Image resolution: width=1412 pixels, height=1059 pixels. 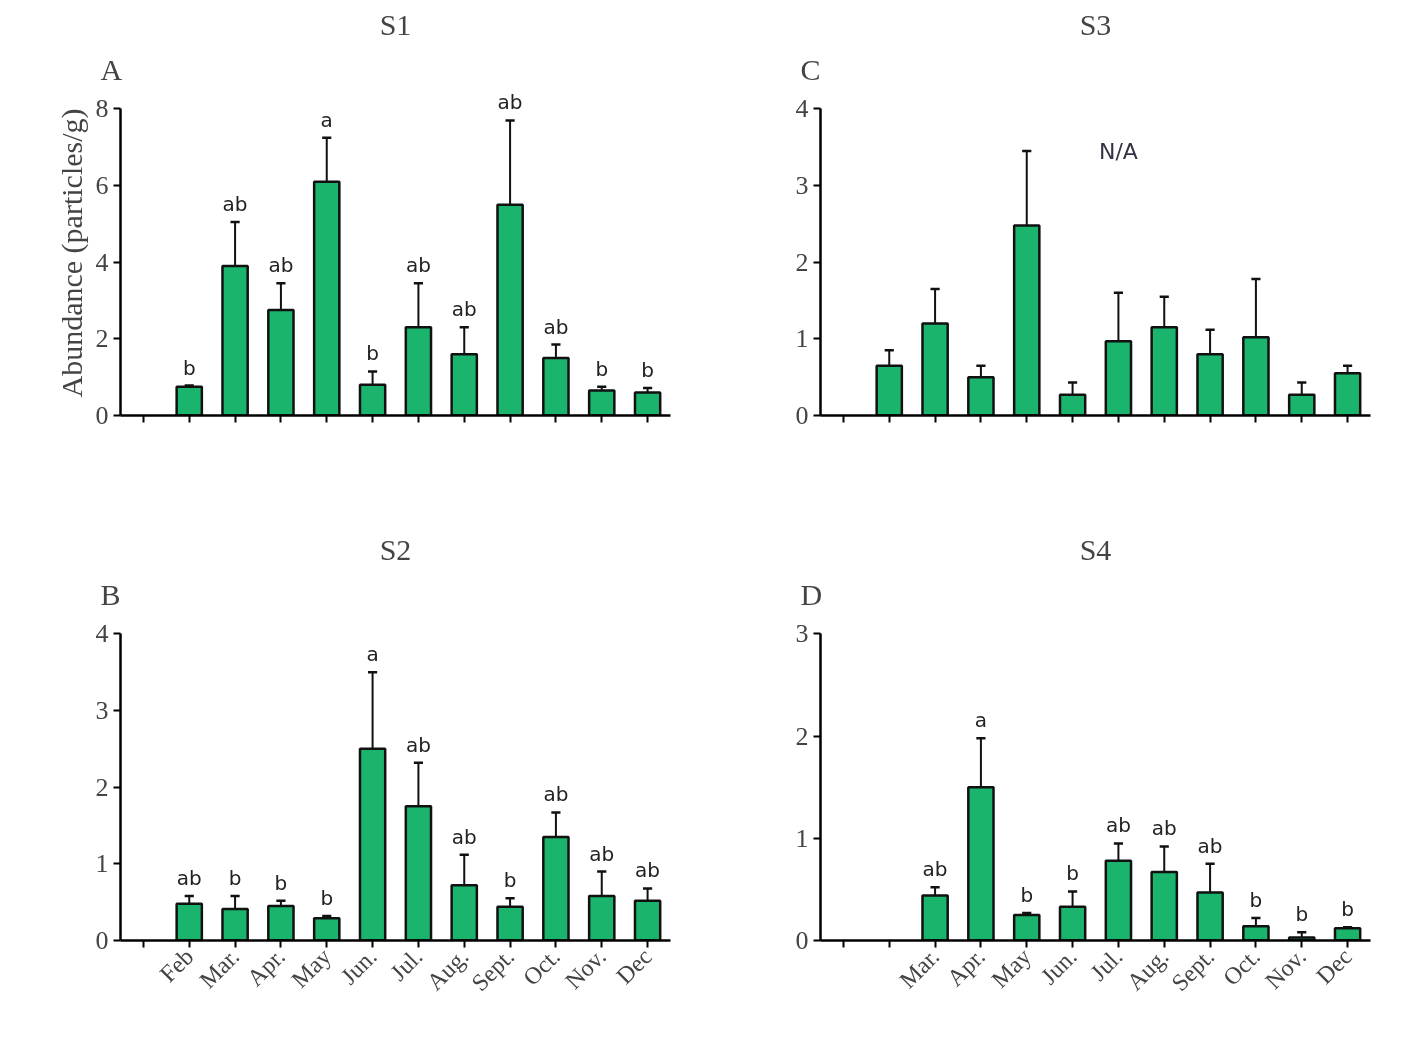 What do you see at coordinates (110, 594) in the screenshot?
I see `text: B` at bounding box center [110, 594].